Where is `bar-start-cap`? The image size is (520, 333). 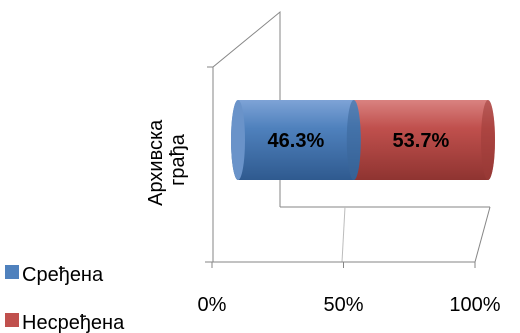
bar-start-cap is located at coordinates (238, 140).